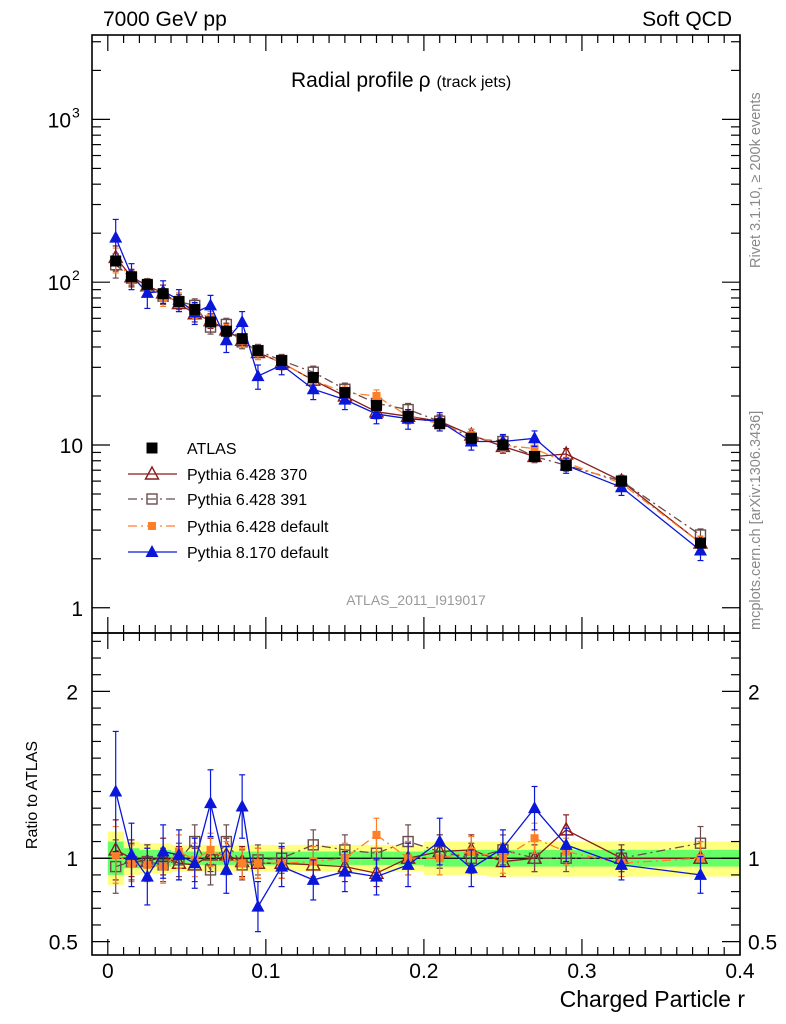 Image resolution: width=786 pixels, height=1024 pixels. What do you see at coordinates (165, 19) in the screenshot?
I see `header-energy-label: 7000 GeV pp` at bounding box center [165, 19].